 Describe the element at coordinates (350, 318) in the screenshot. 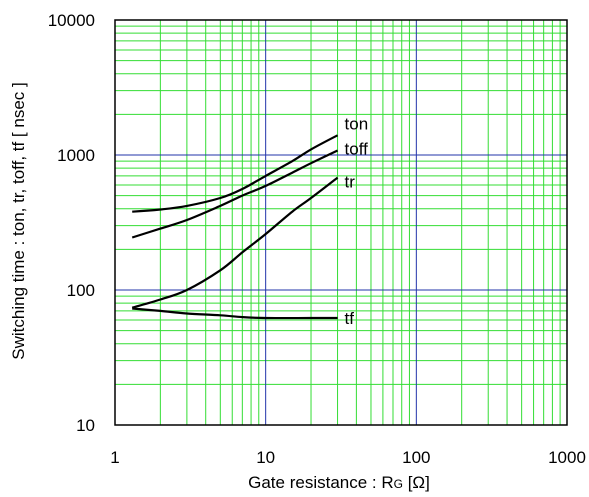

I see `series-label-tf: tf` at that location.